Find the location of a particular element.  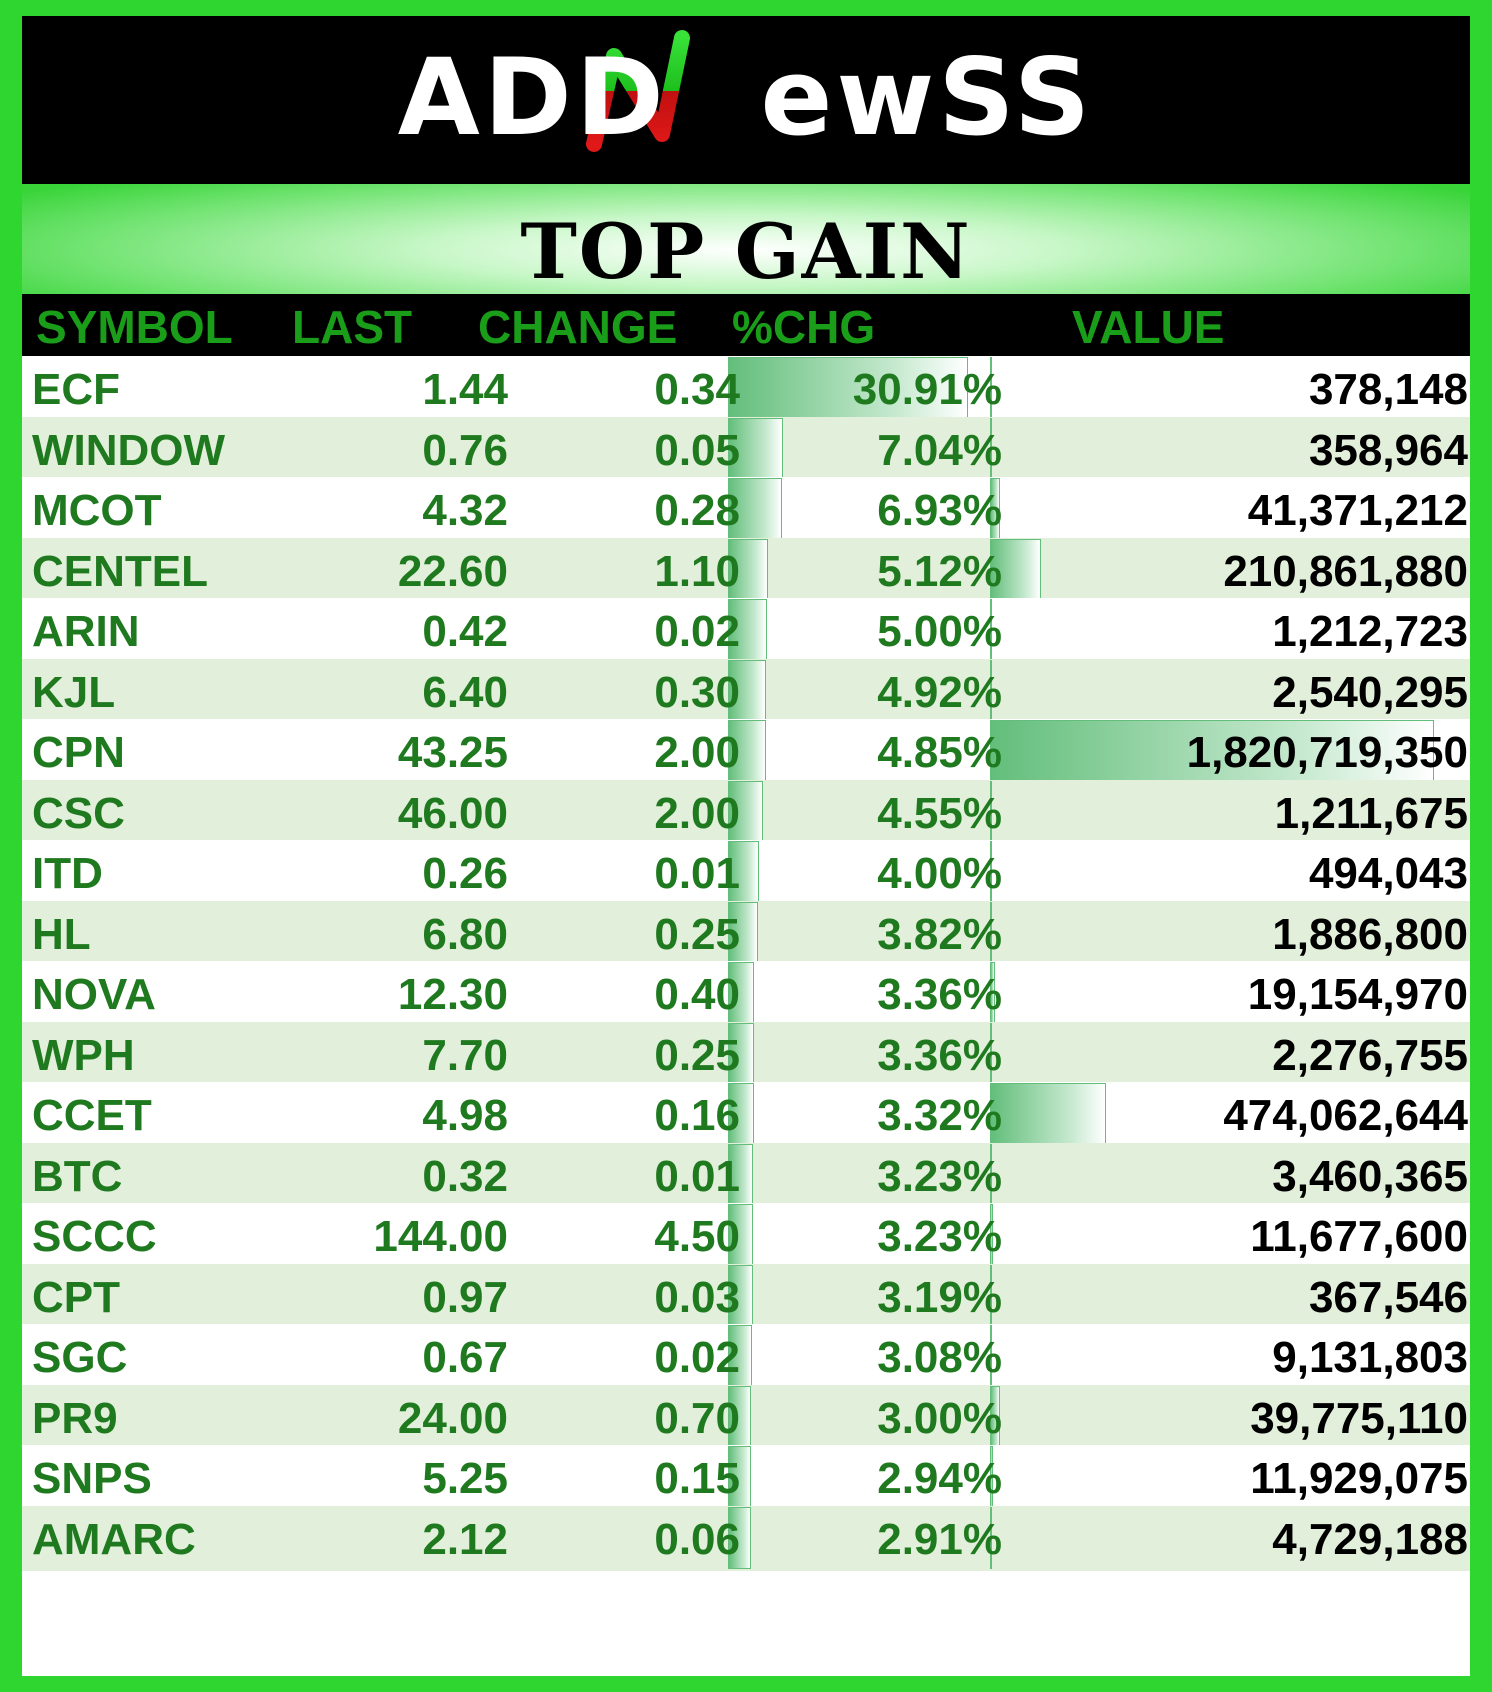

cell-change: 2.00 is located at coordinates (697, 752).